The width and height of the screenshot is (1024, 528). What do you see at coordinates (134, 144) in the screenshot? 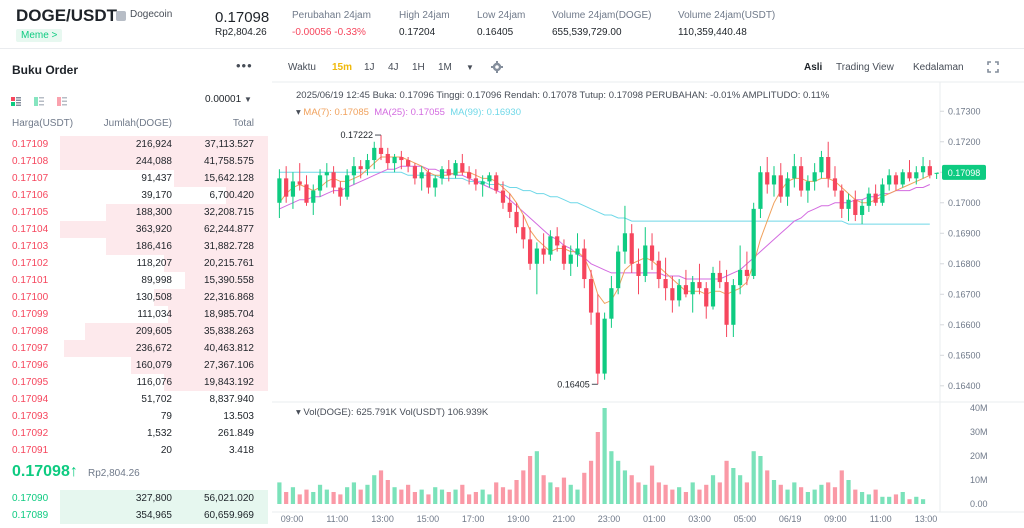
I see `ask-row: 0.17109 216,924 37,113.527` at bounding box center [134, 144].